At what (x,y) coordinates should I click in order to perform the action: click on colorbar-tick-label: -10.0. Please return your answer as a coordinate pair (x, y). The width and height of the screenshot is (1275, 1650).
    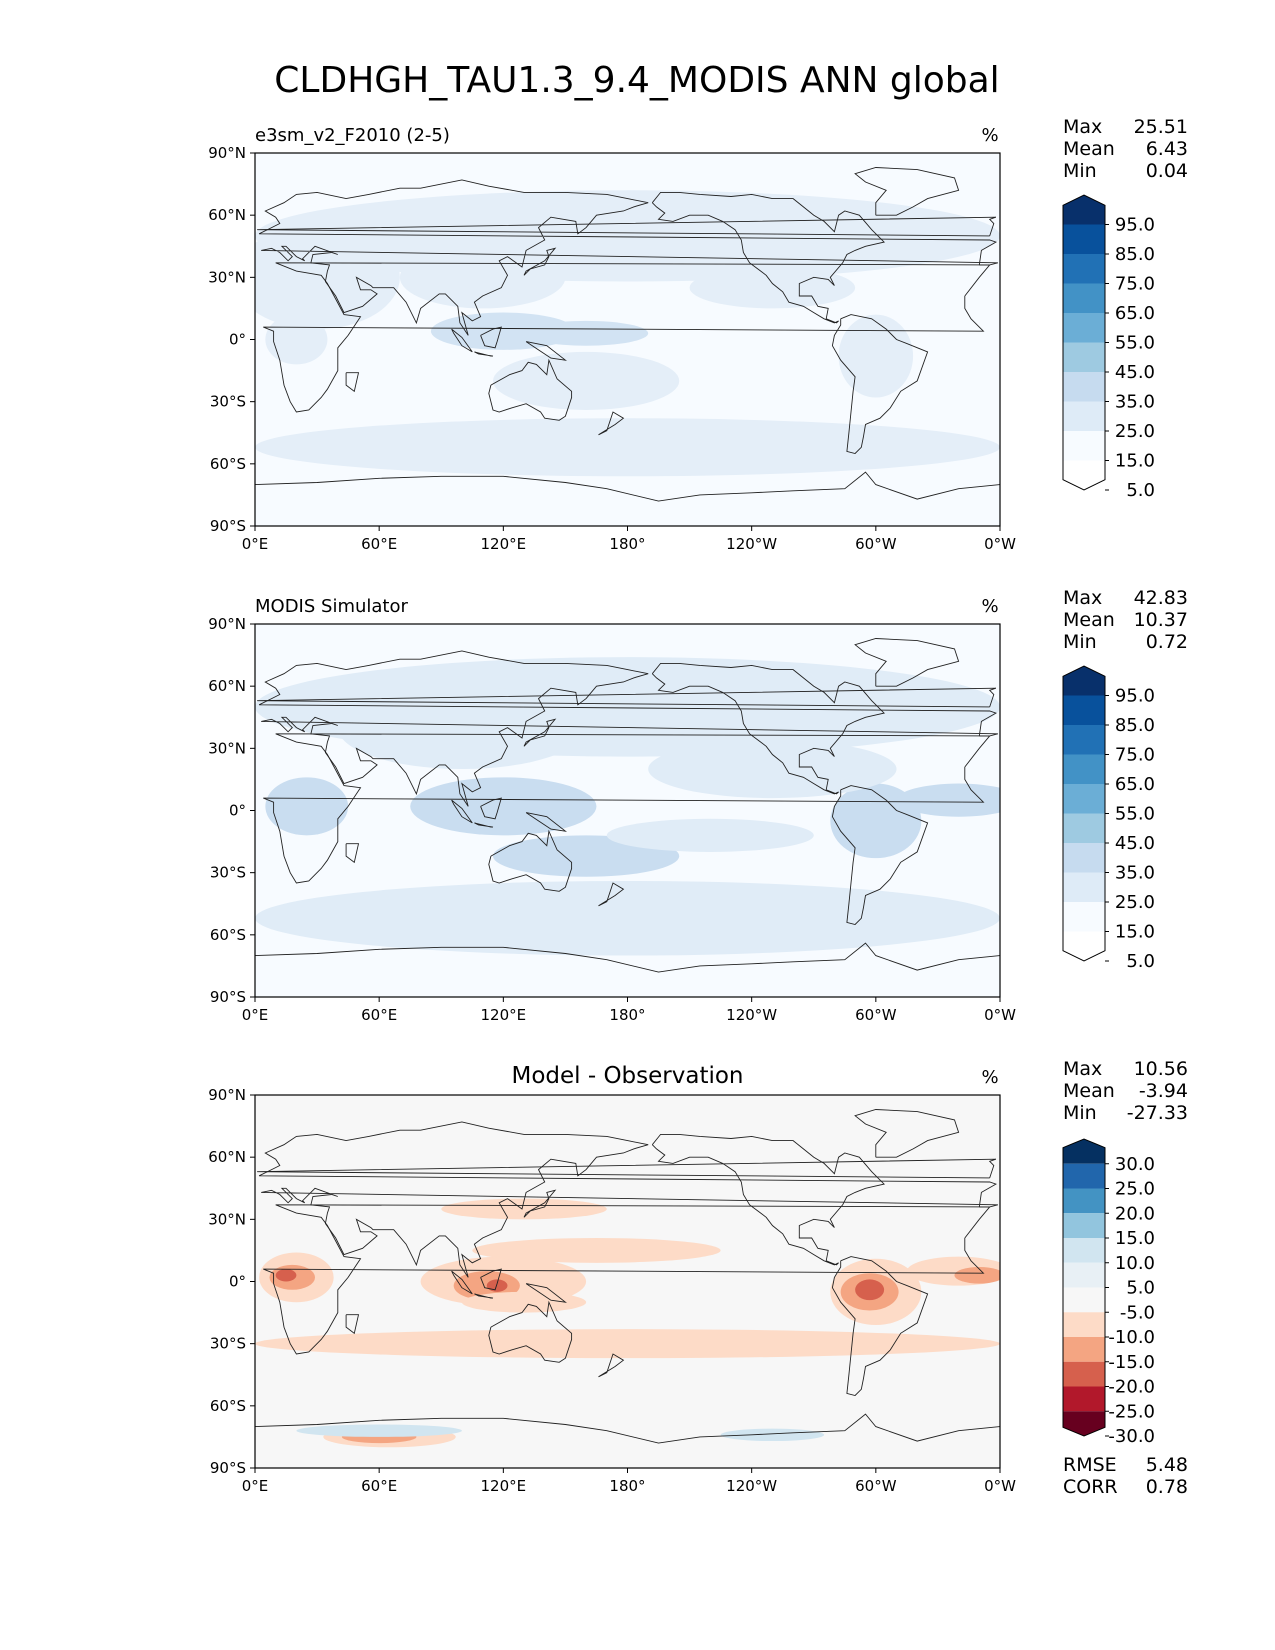
    Looking at the image, I should click on (1131, 1337).